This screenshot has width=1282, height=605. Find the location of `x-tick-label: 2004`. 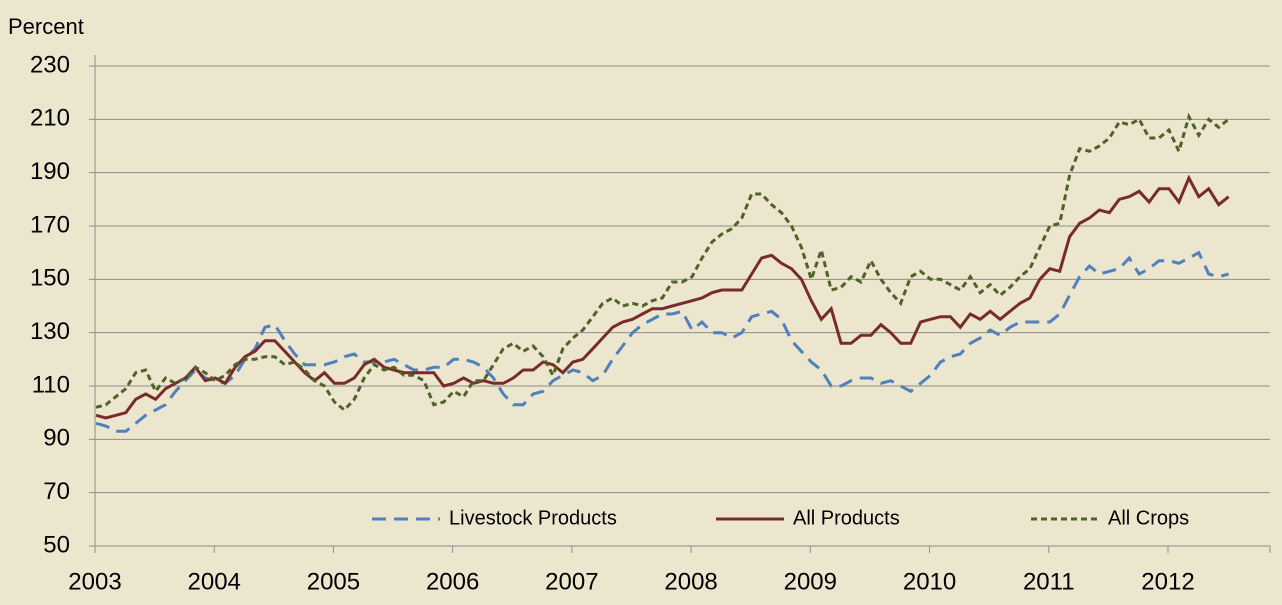

x-tick-label: 2004 is located at coordinates (214, 581).